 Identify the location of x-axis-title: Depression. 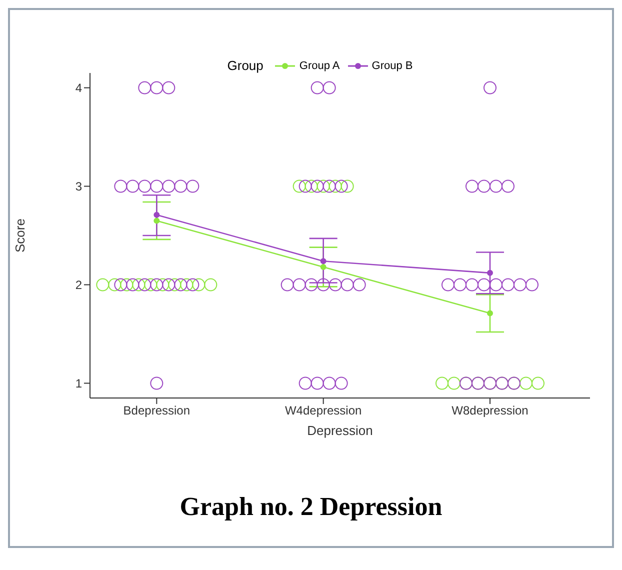
(340, 430).